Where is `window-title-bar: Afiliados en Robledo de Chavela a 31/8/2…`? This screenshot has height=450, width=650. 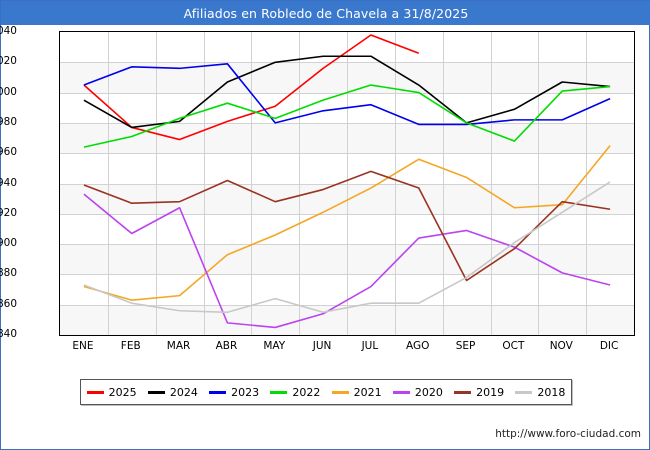
window-title-bar: Afiliados en Robledo de Chavela a 31/8/2… is located at coordinates (325, 13).